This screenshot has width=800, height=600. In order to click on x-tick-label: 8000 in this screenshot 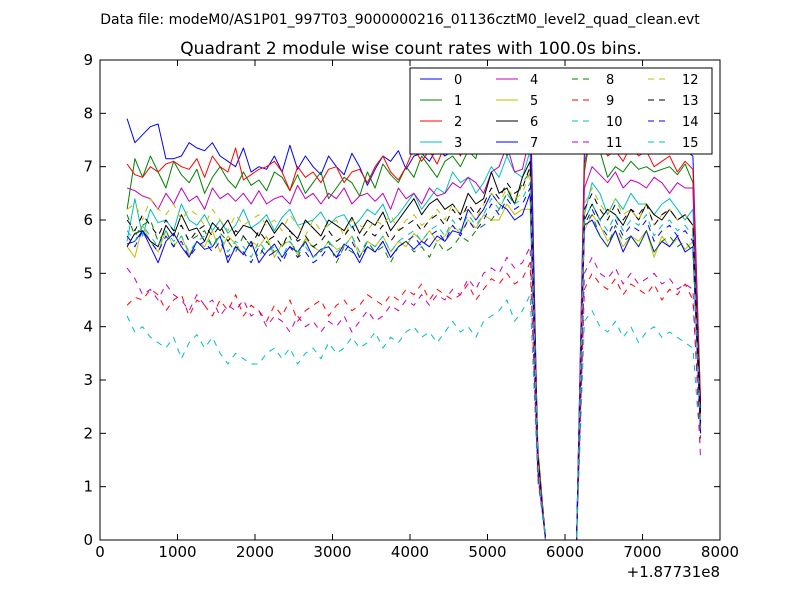, I will do `click(720, 552)`.